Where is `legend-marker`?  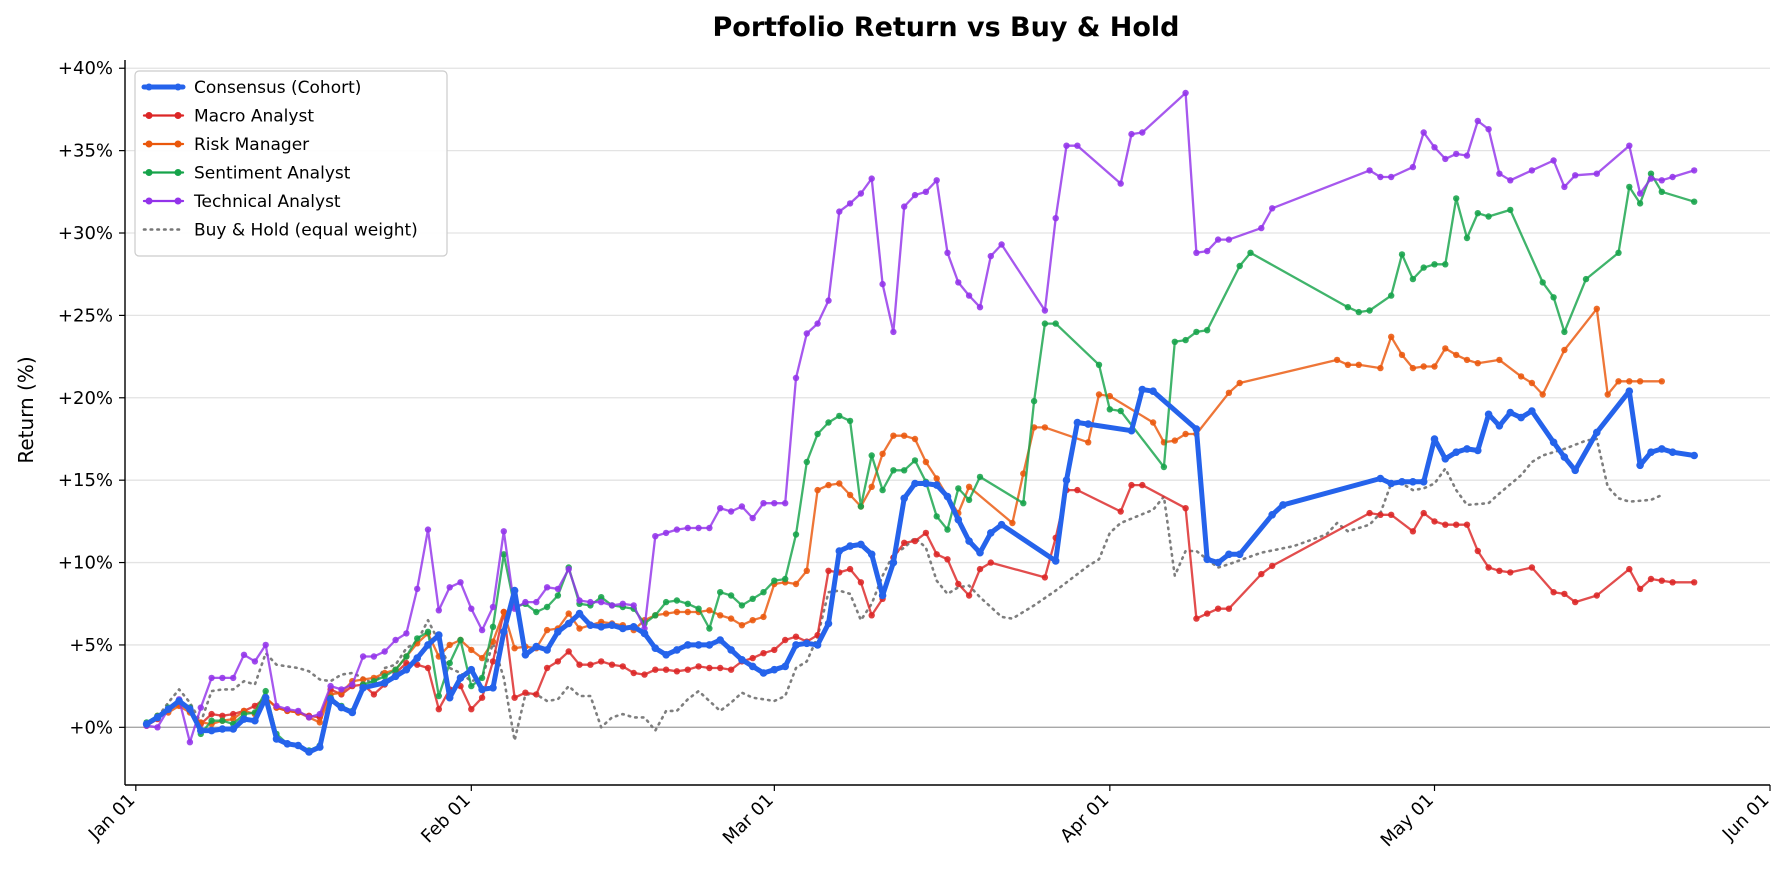
legend-marker is located at coordinates (149, 201).